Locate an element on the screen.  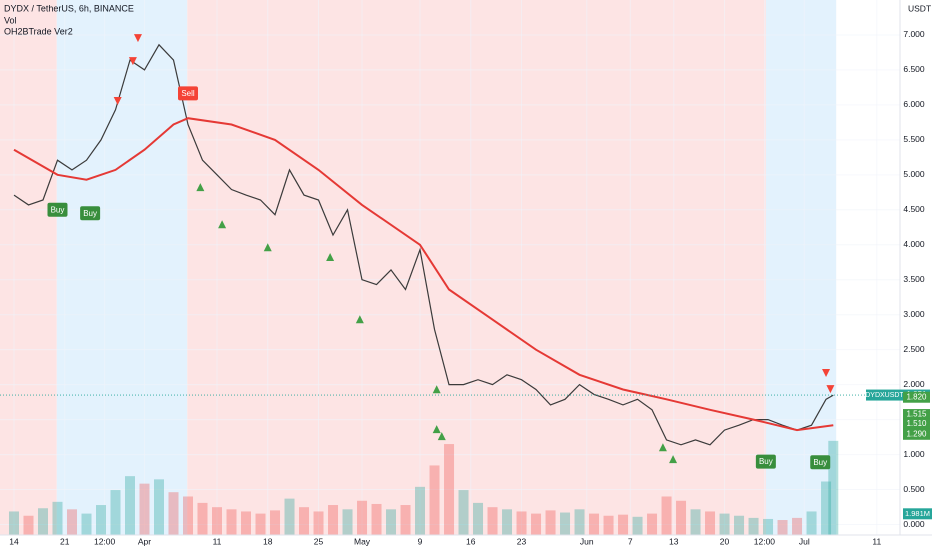
indicator-label: Vol is located at coordinates (10, 20).